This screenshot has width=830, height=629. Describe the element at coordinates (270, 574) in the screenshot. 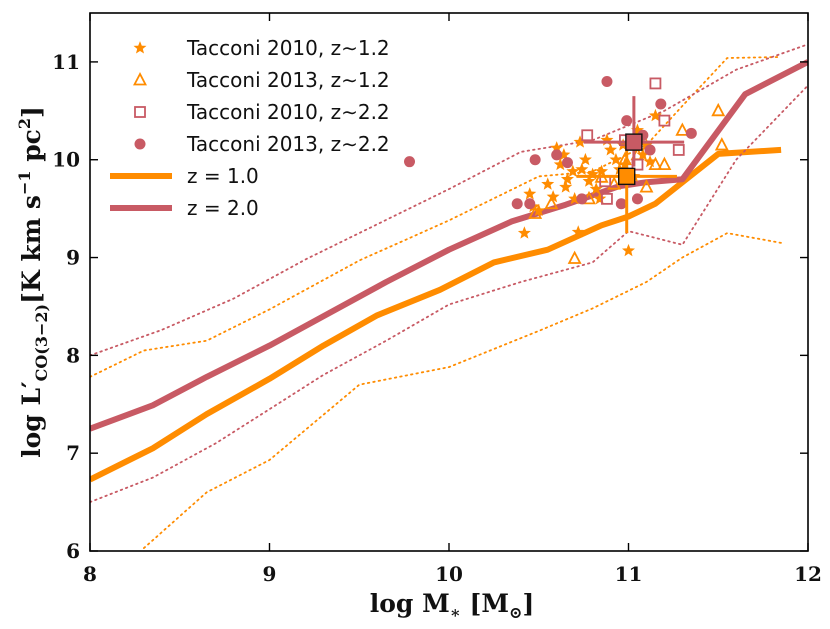

I see `x-tick-label-1: 9` at that location.